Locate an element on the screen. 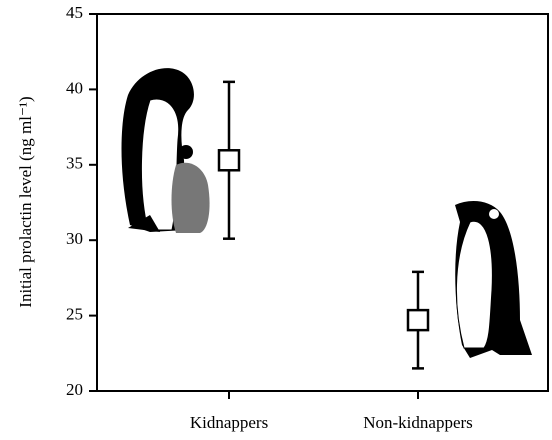 This screenshot has width=552, height=440. y-tick-label: 40 is located at coordinates (74, 87).